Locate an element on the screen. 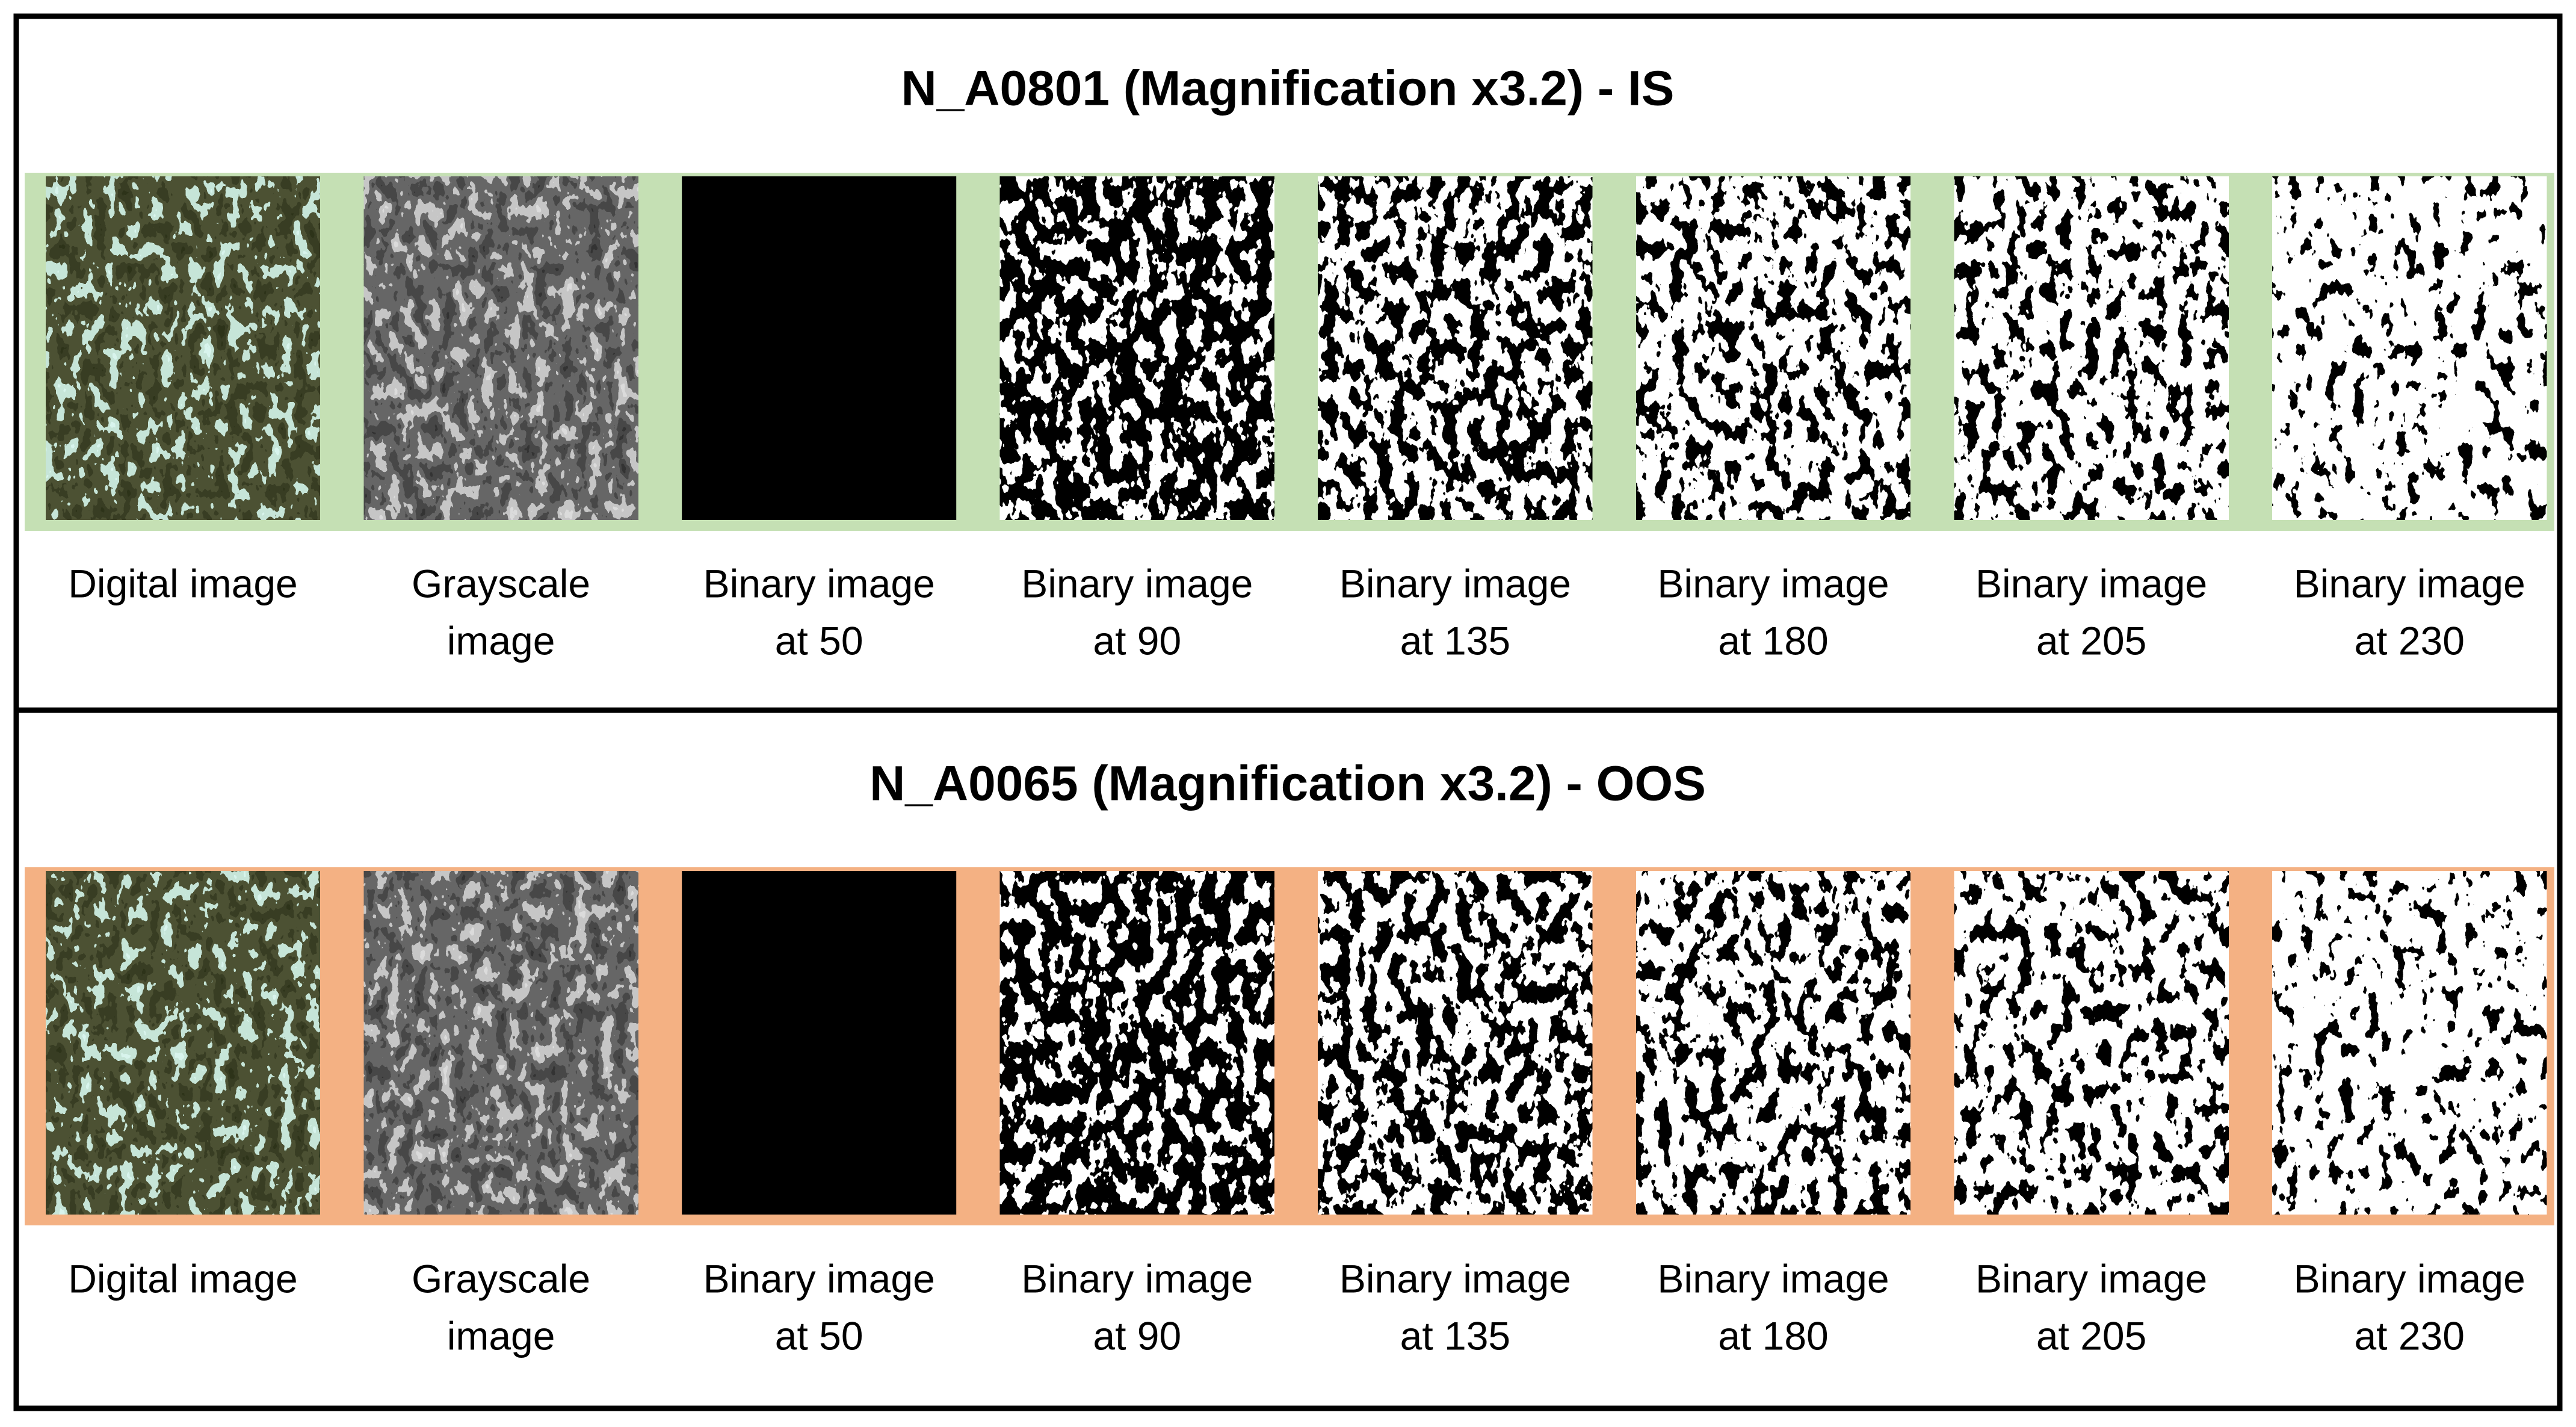 Image resolution: width=2576 pixels, height=1427 pixels. panel-title: N_A0065 (Magnification x3.2) - OOS is located at coordinates (1287, 784).